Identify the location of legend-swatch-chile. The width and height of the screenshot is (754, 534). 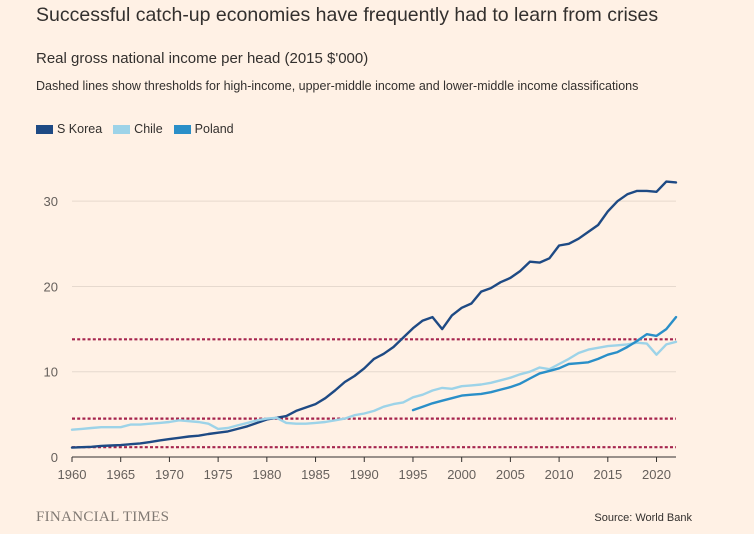
(122, 129).